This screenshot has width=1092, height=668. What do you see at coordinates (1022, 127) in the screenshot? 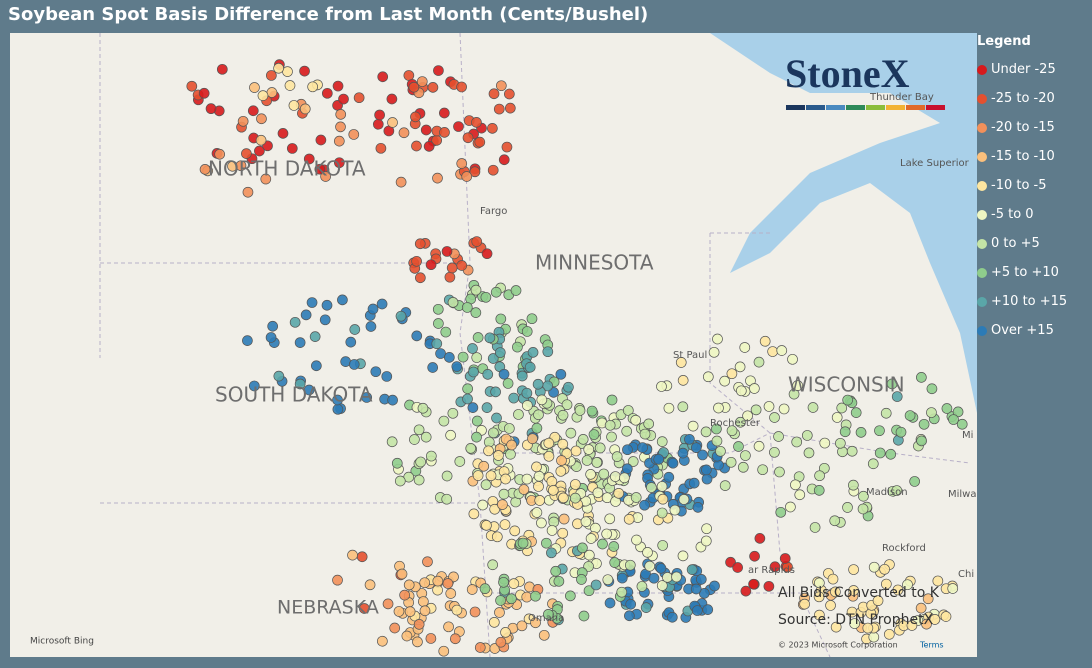
I see `legend-item: -20 to -15` at bounding box center [1022, 127].